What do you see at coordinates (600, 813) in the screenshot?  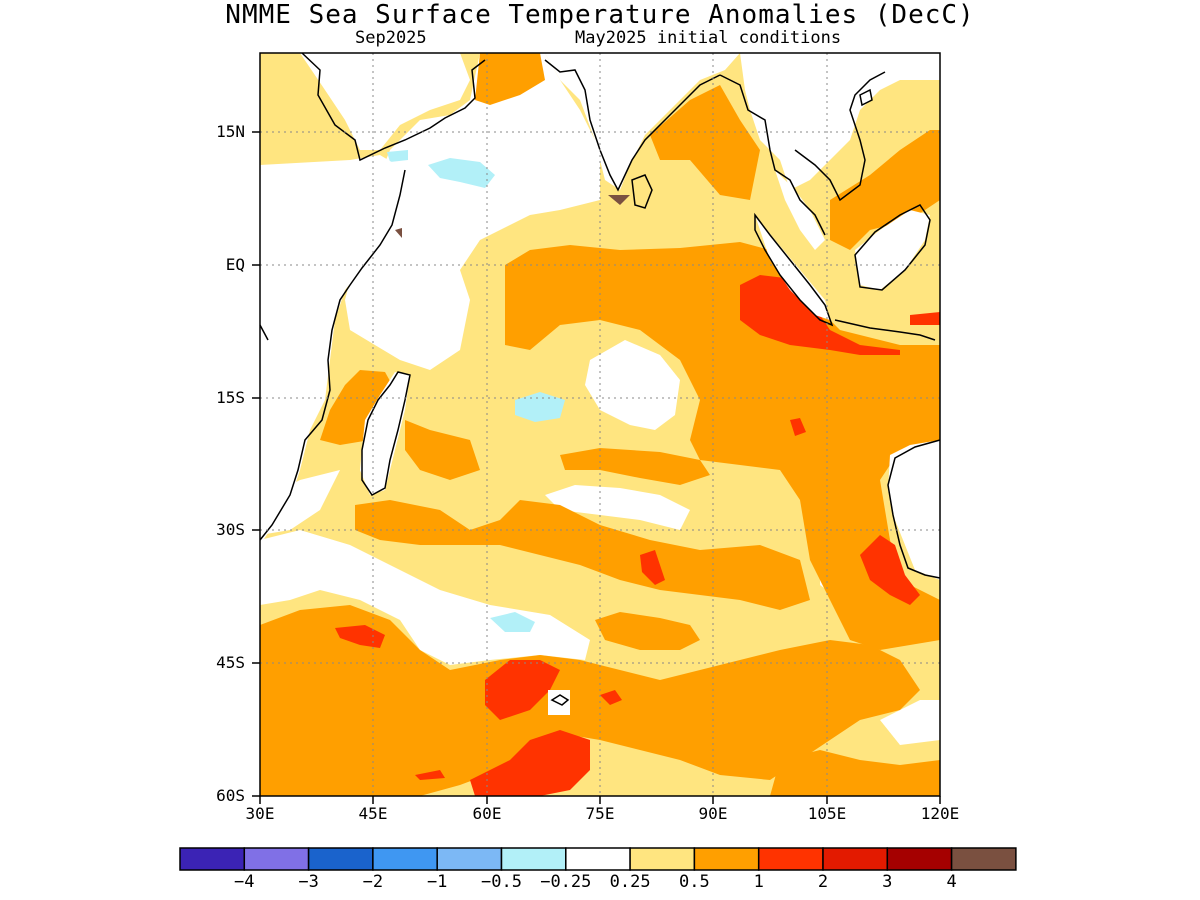 I see `lon-tick-label: 75E` at bounding box center [600, 813].